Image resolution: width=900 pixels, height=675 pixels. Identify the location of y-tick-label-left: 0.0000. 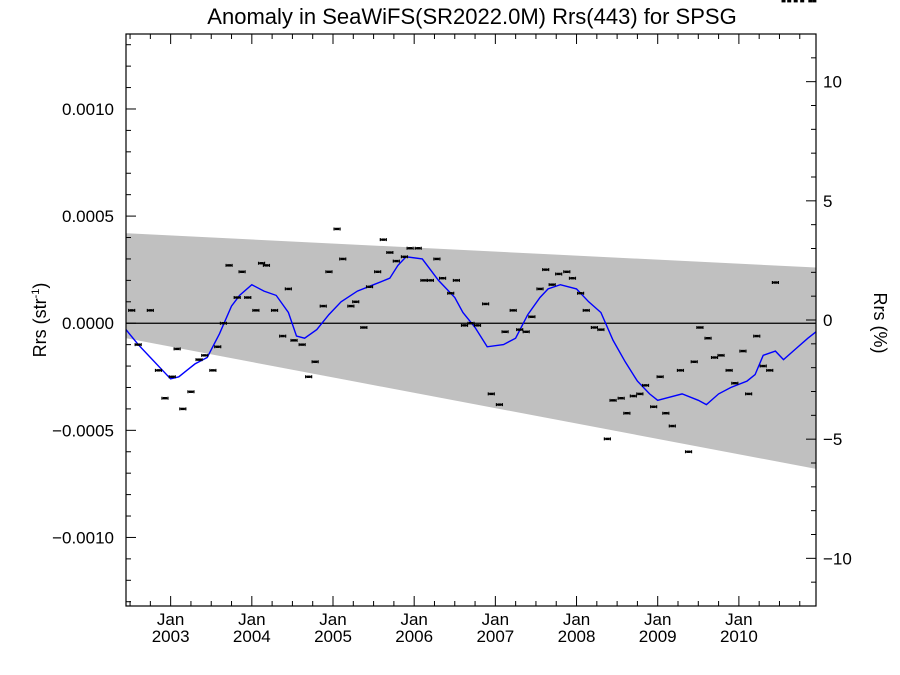
(88, 323).